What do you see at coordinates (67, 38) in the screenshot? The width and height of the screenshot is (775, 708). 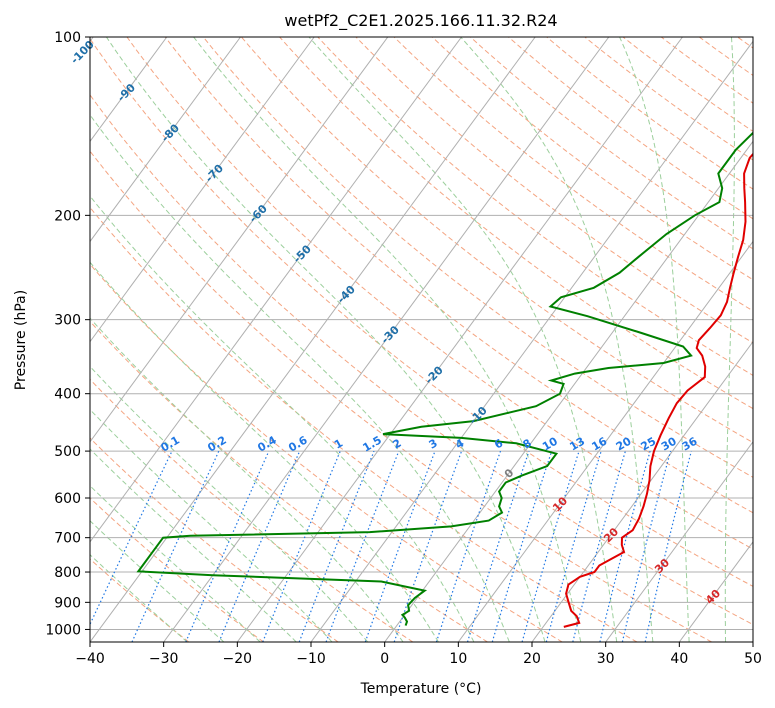 I see `y-tick-label: 100` at bounding box center [67, 38].